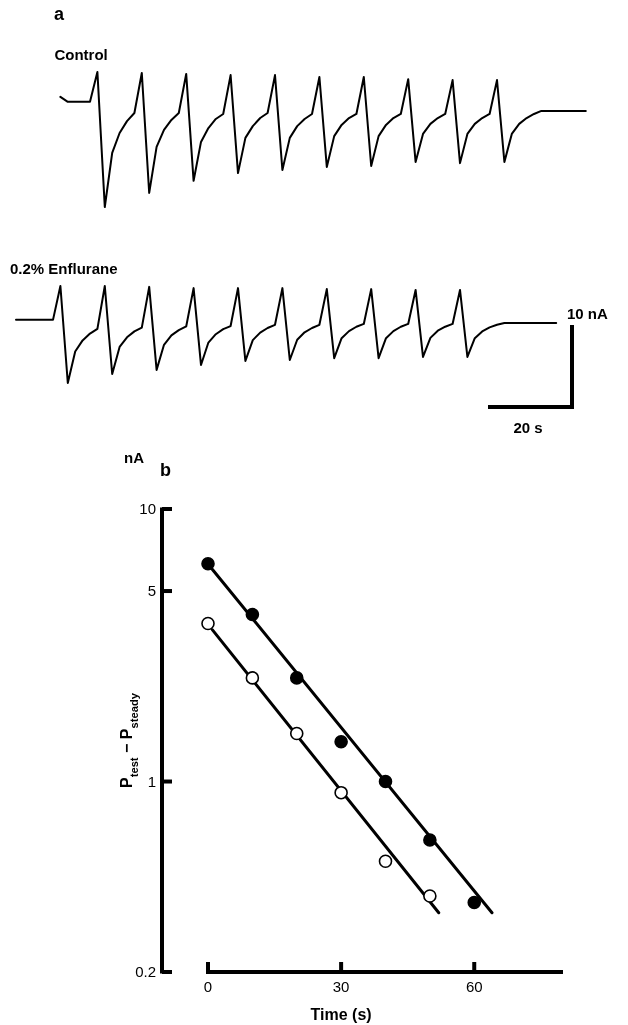 The width and height of the screenshot is (628, 1025). I want to click on x-axis-title: Time (s), so click(341, 1014).